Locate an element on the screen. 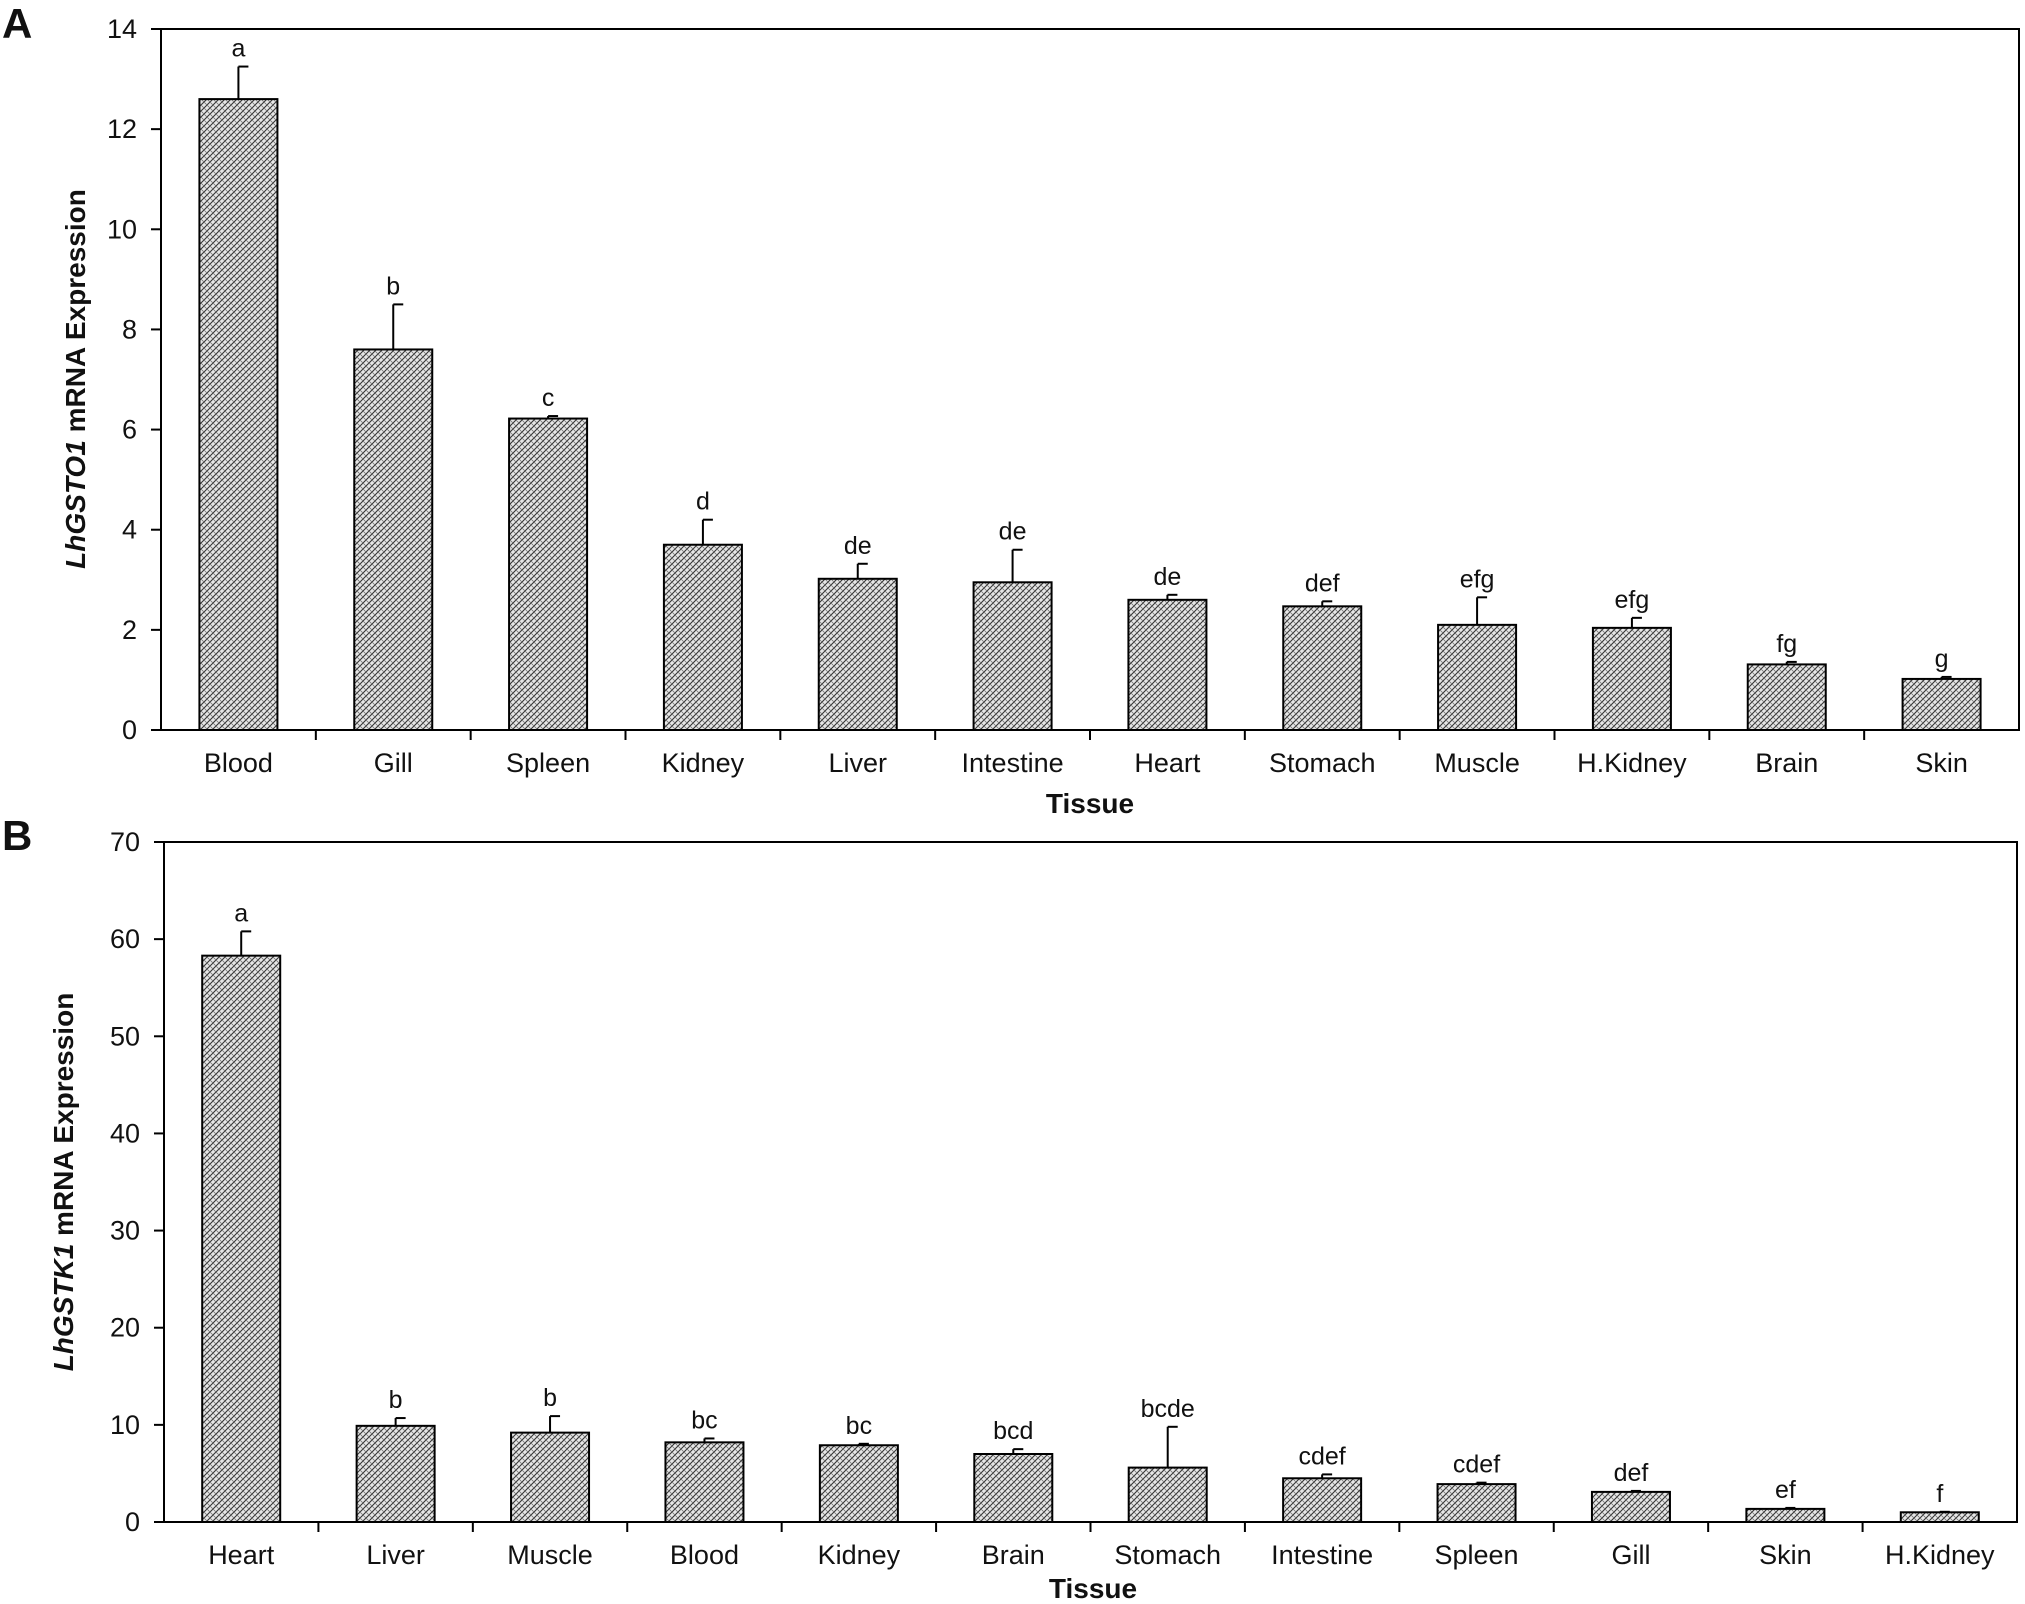 Image resolution: width=2025 pixels, height=1604 pixels. panel-a-y-axis-title: LhGSTO1 mRNA Expression is located at coordinates (75, 379).